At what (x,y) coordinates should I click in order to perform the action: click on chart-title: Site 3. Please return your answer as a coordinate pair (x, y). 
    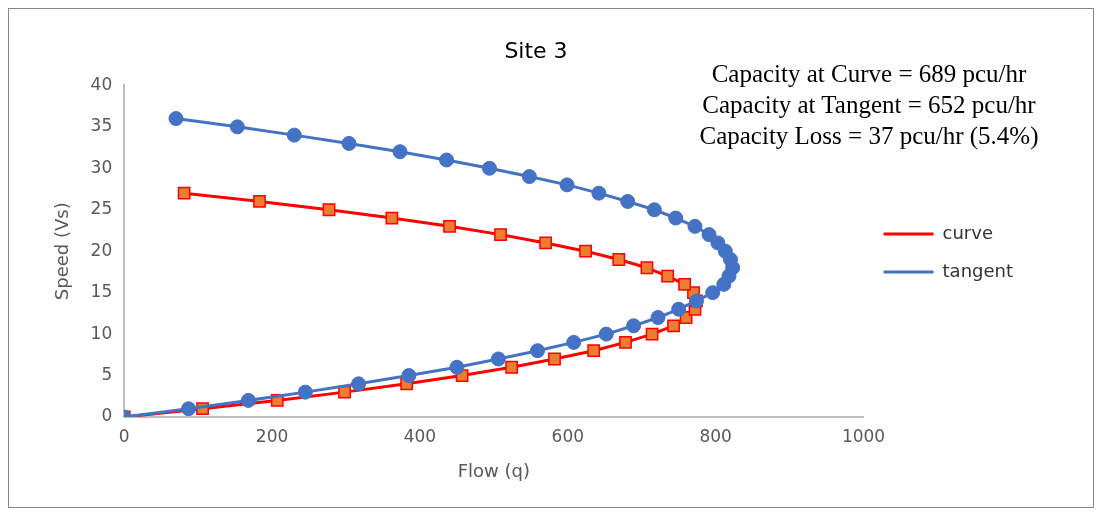
    Looking at the image, I should click on (536, 50).